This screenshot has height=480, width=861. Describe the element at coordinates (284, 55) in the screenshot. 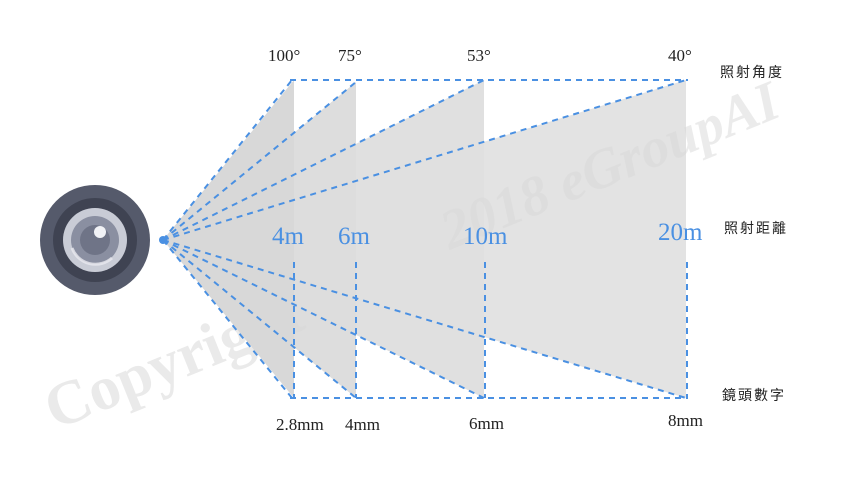

I see `angle-label-100: 100°` at that location.